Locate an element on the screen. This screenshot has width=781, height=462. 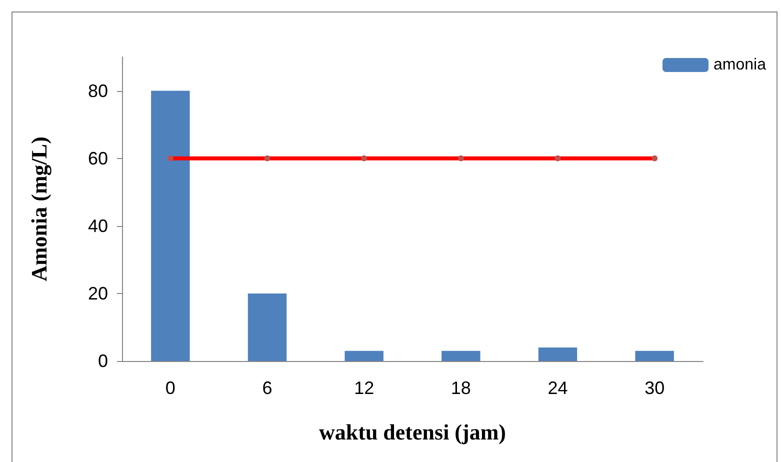
legend-label: amonia is located at coordinates (740, 65).